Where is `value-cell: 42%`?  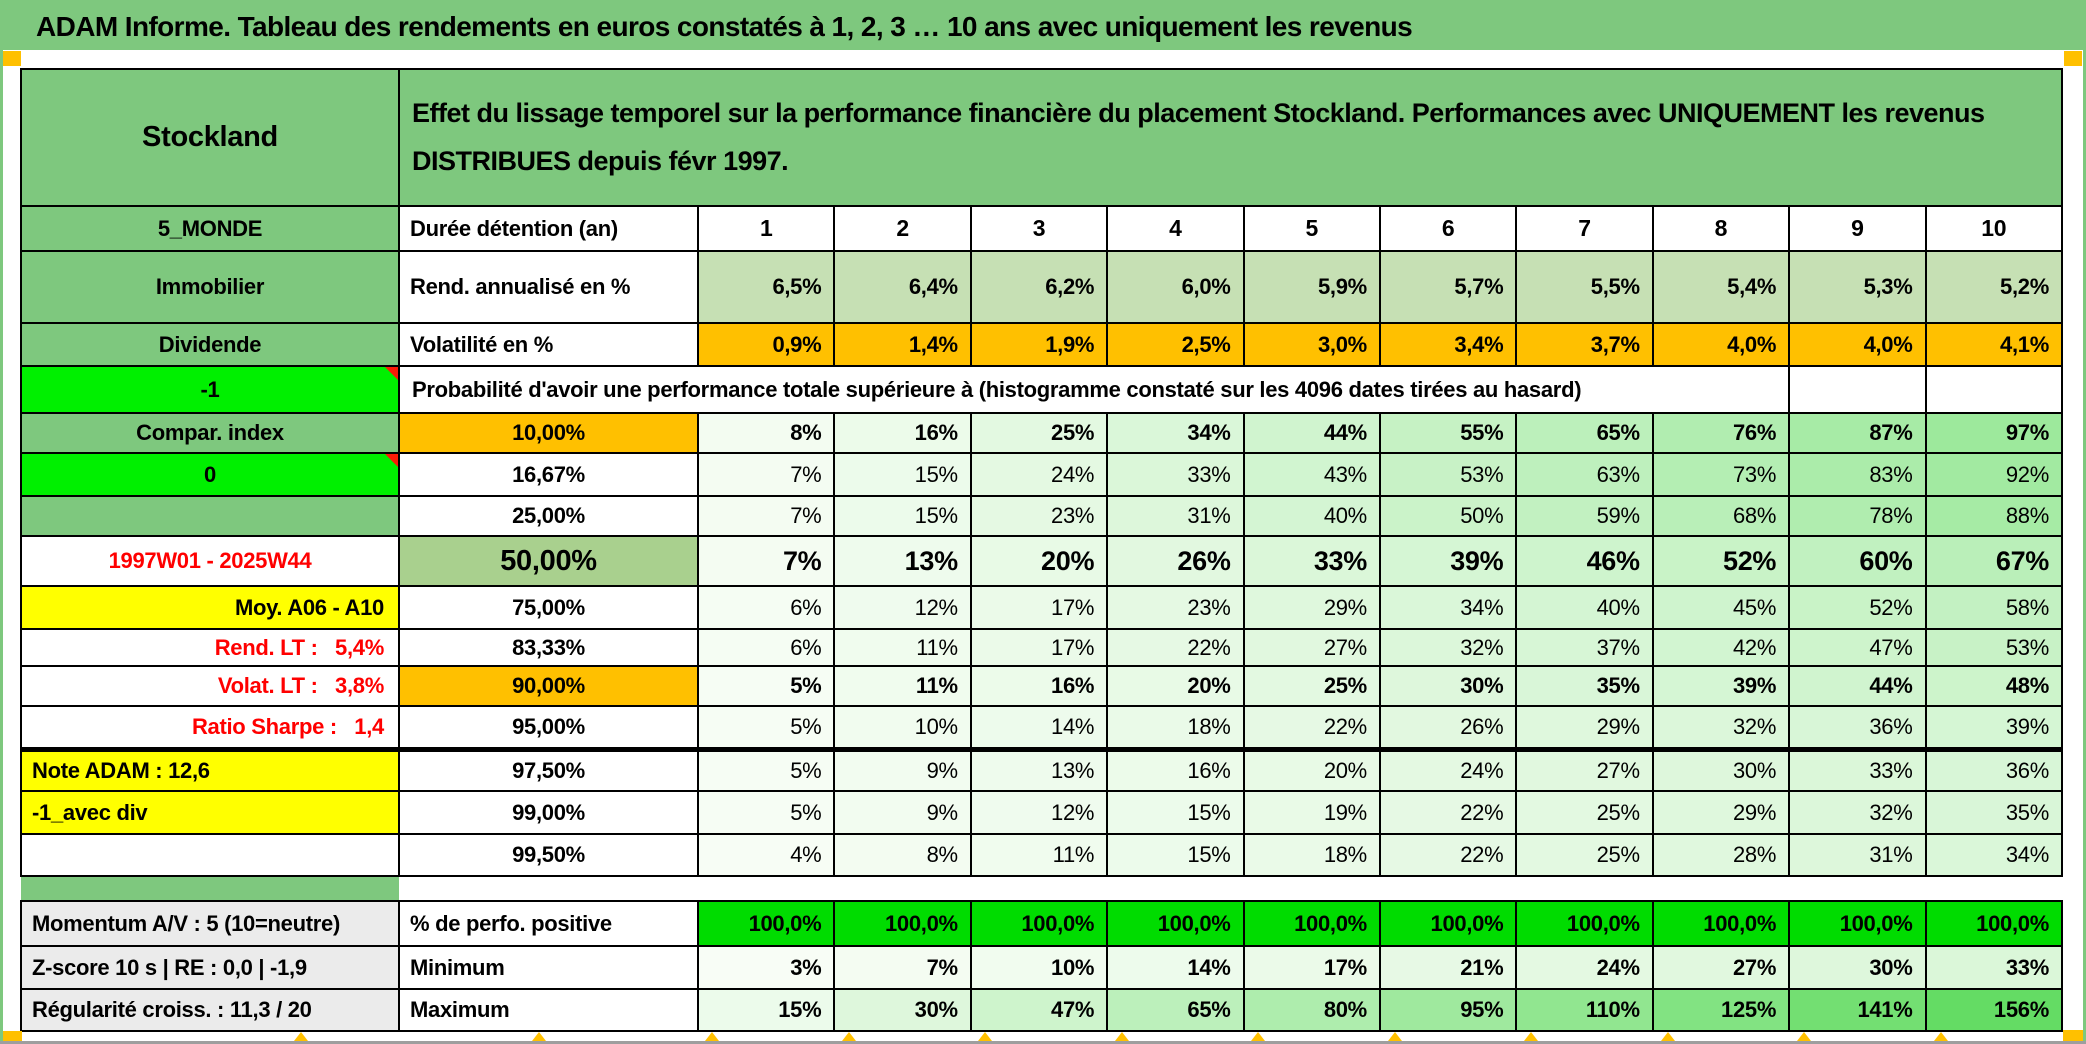
value-cell: 42% is located at coordinates (1721, 647).